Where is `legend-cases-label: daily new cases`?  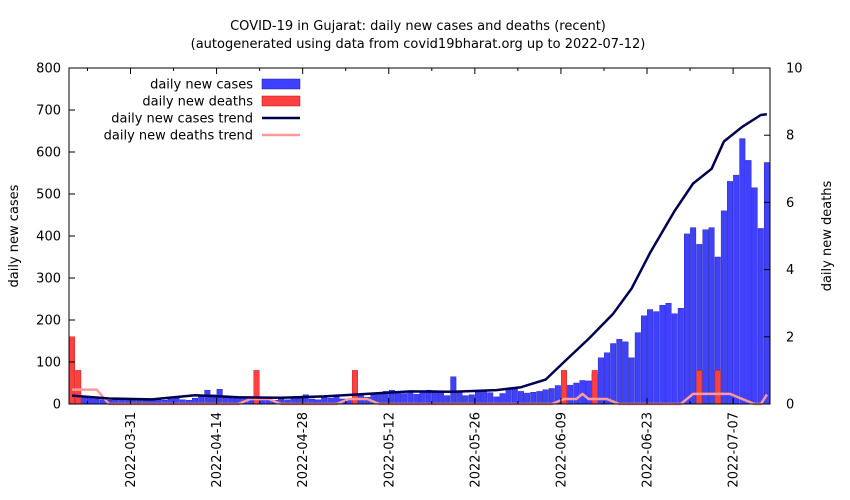 legend-cases-label: daily new cases is located at coordinates (201, 85).